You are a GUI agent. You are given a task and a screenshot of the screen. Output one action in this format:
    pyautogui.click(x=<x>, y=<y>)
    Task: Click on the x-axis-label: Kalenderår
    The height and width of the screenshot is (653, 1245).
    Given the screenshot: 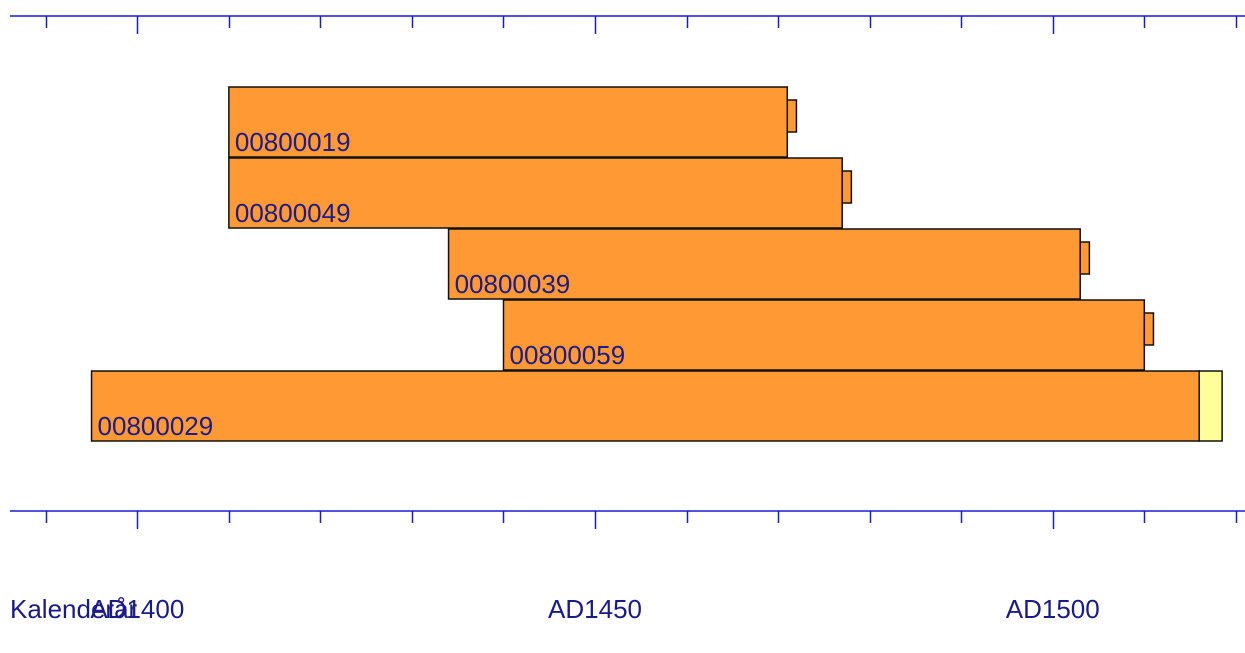 What is the action you would take?
    pyautogui.click(x=74, y=609)
    